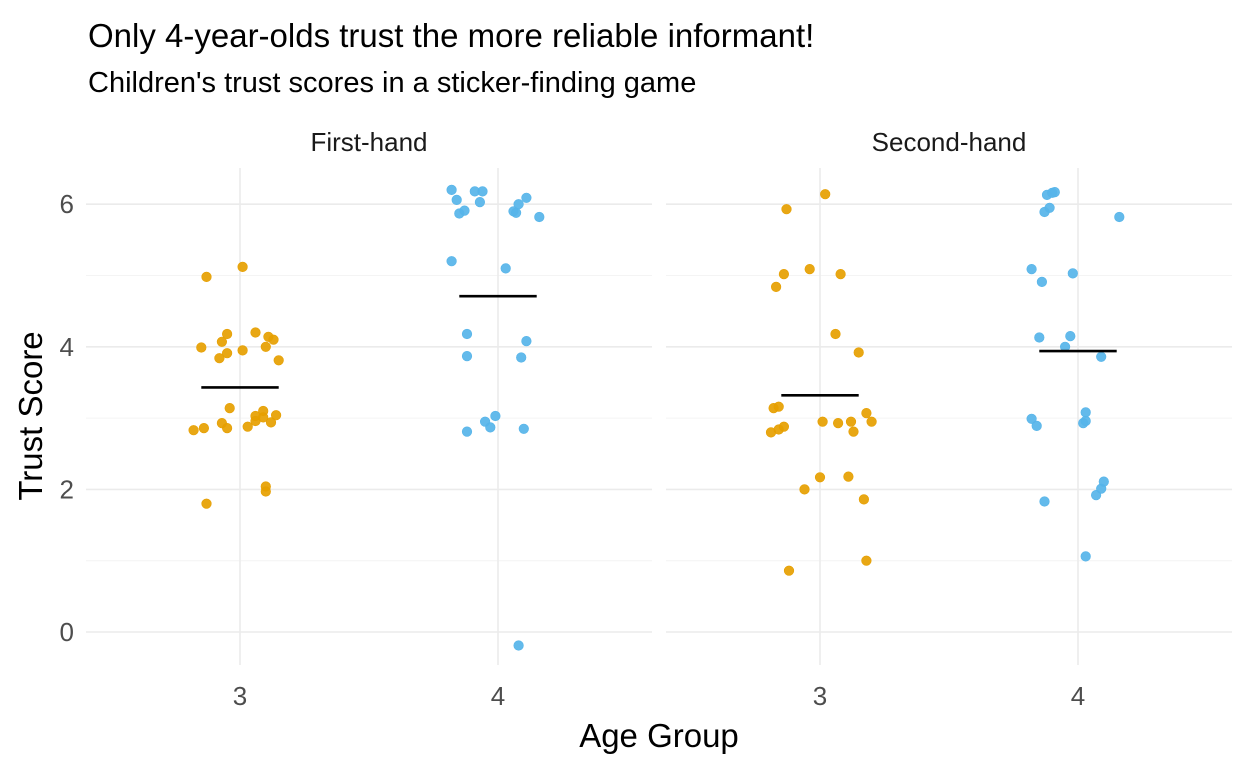 The width and height of the screenshot is (1248, 768). I want to click on y-tick-label: 2, so click(67, 489).